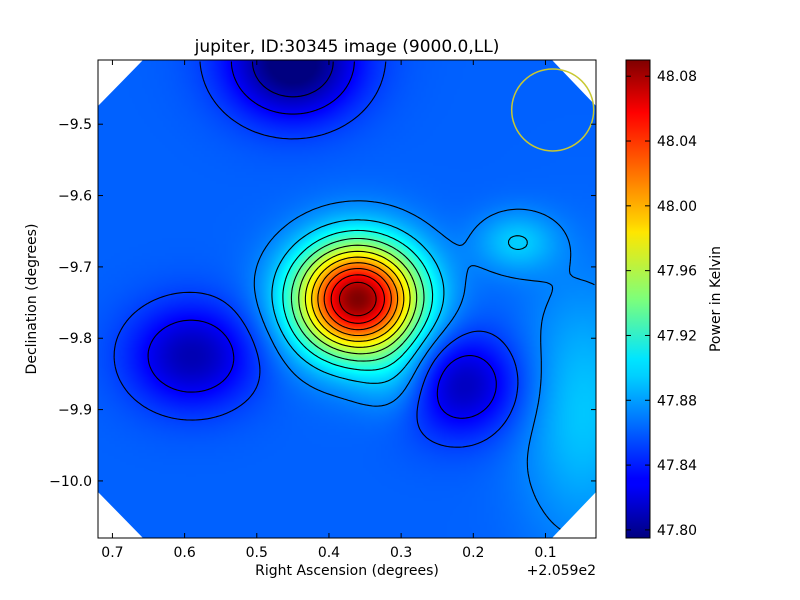 The width and height of the screenshot is (800, 600). Describe the element at coordinates (677, 142) in the screenshot. I see `colorbar-tick-label: 48.04` at that location.